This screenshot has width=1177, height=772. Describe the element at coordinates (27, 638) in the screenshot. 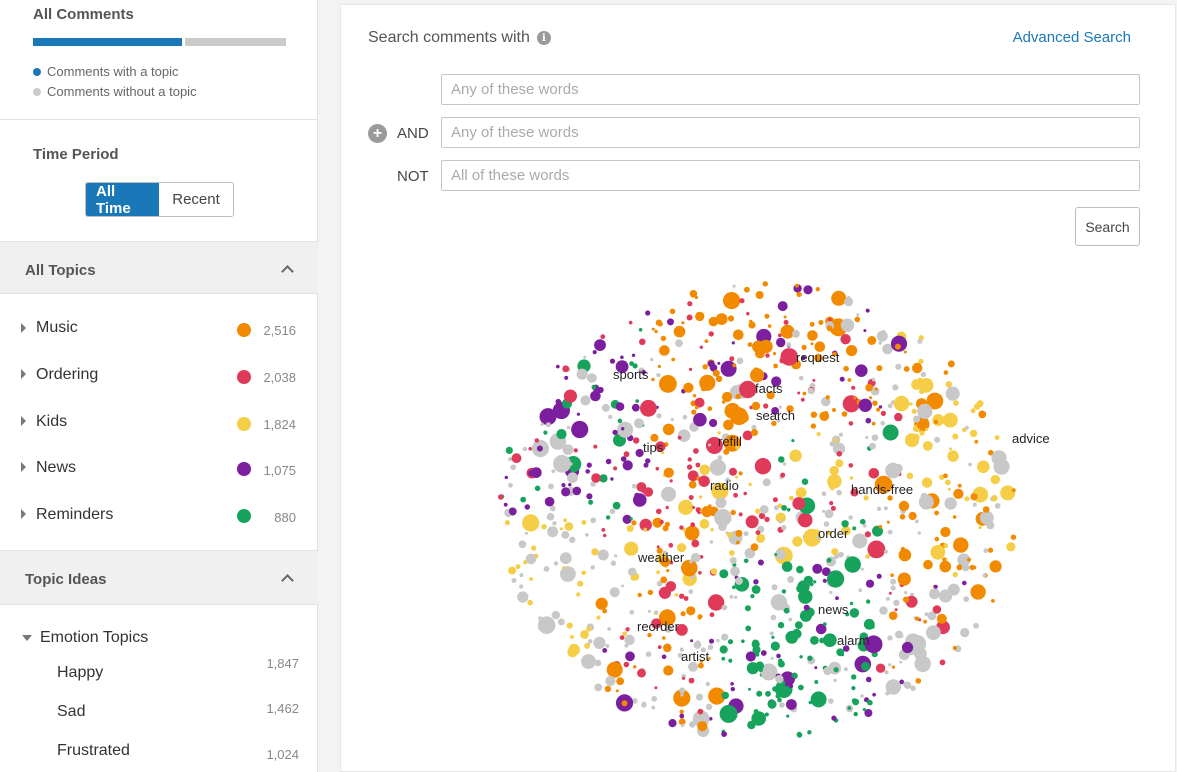

I see `caret-down-icon` at that location.